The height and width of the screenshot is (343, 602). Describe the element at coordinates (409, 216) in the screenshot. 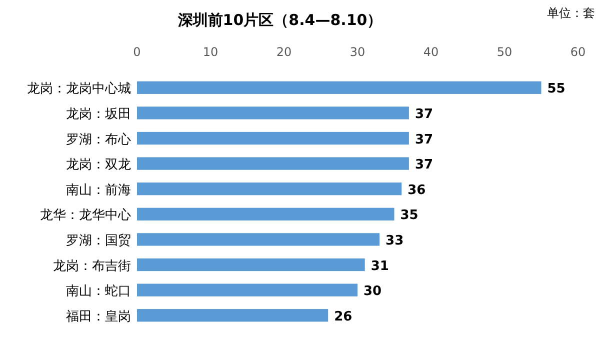

I see `data-label: 35` at that location.